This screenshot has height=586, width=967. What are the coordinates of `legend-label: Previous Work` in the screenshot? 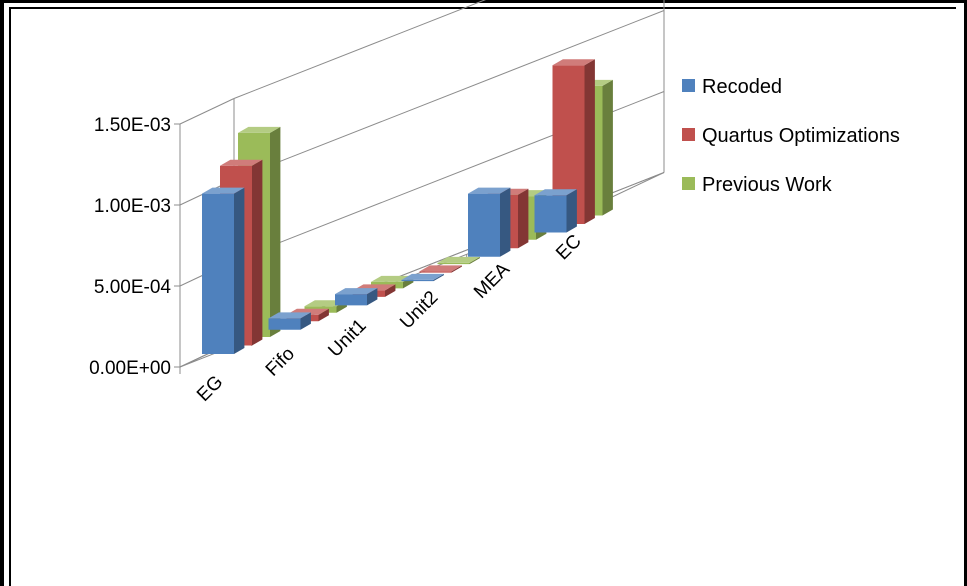 It's located at (767, 185).